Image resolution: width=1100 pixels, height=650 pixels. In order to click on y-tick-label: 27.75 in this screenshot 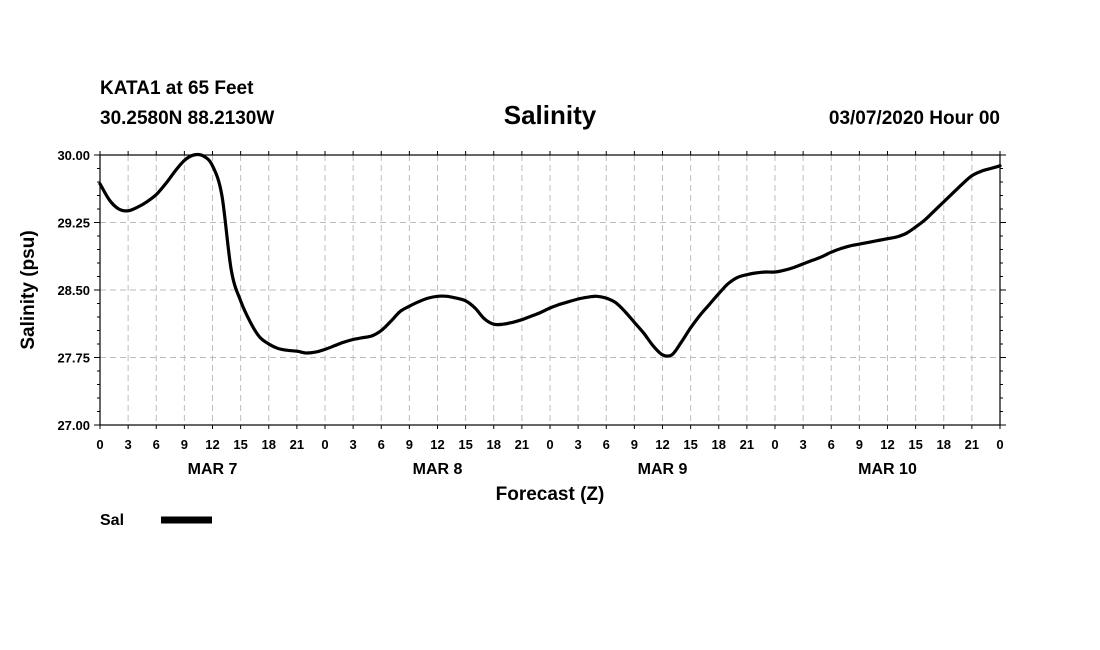, I will do `click(73, 358)`.